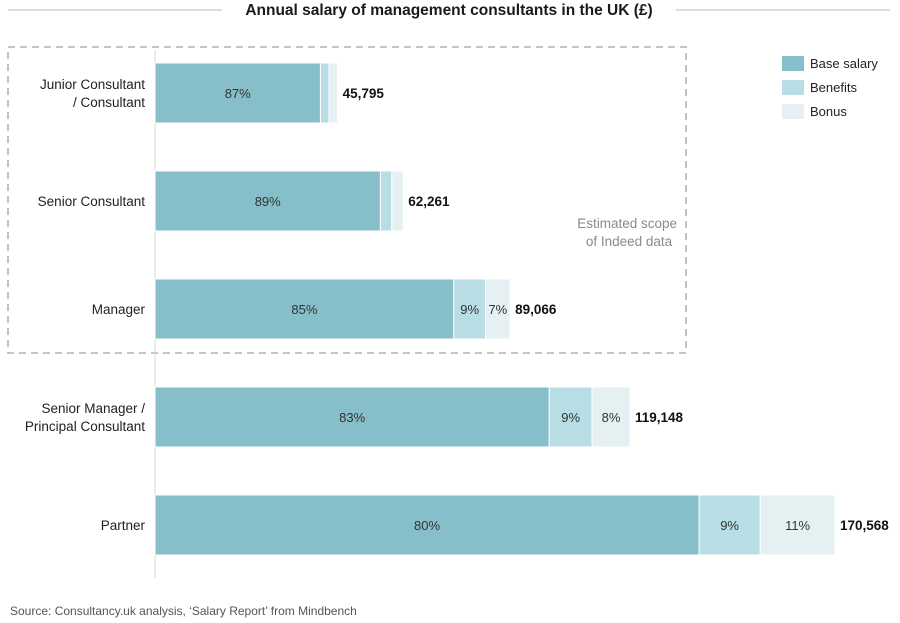 The image size is (900, 623). I want to click on segment-label: 85%, so click(304, 309).